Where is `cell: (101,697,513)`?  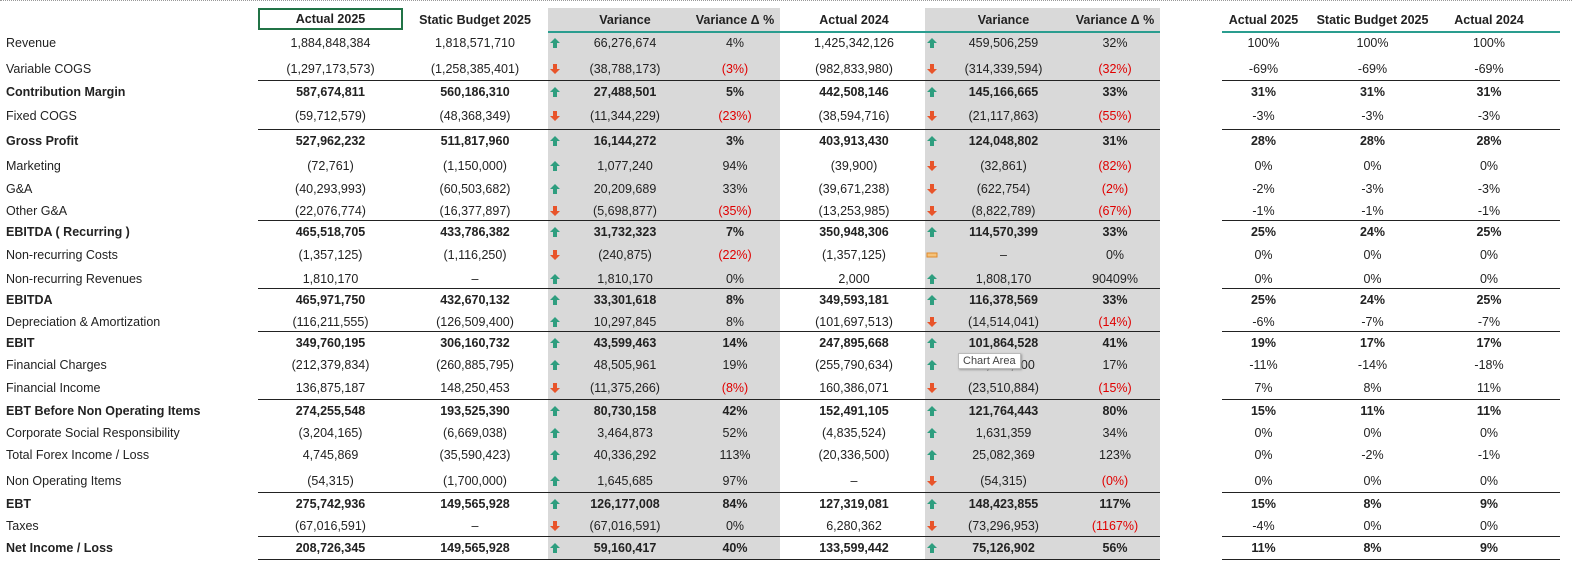 cell: (101,697,513) is located at coordinates (854, 322).